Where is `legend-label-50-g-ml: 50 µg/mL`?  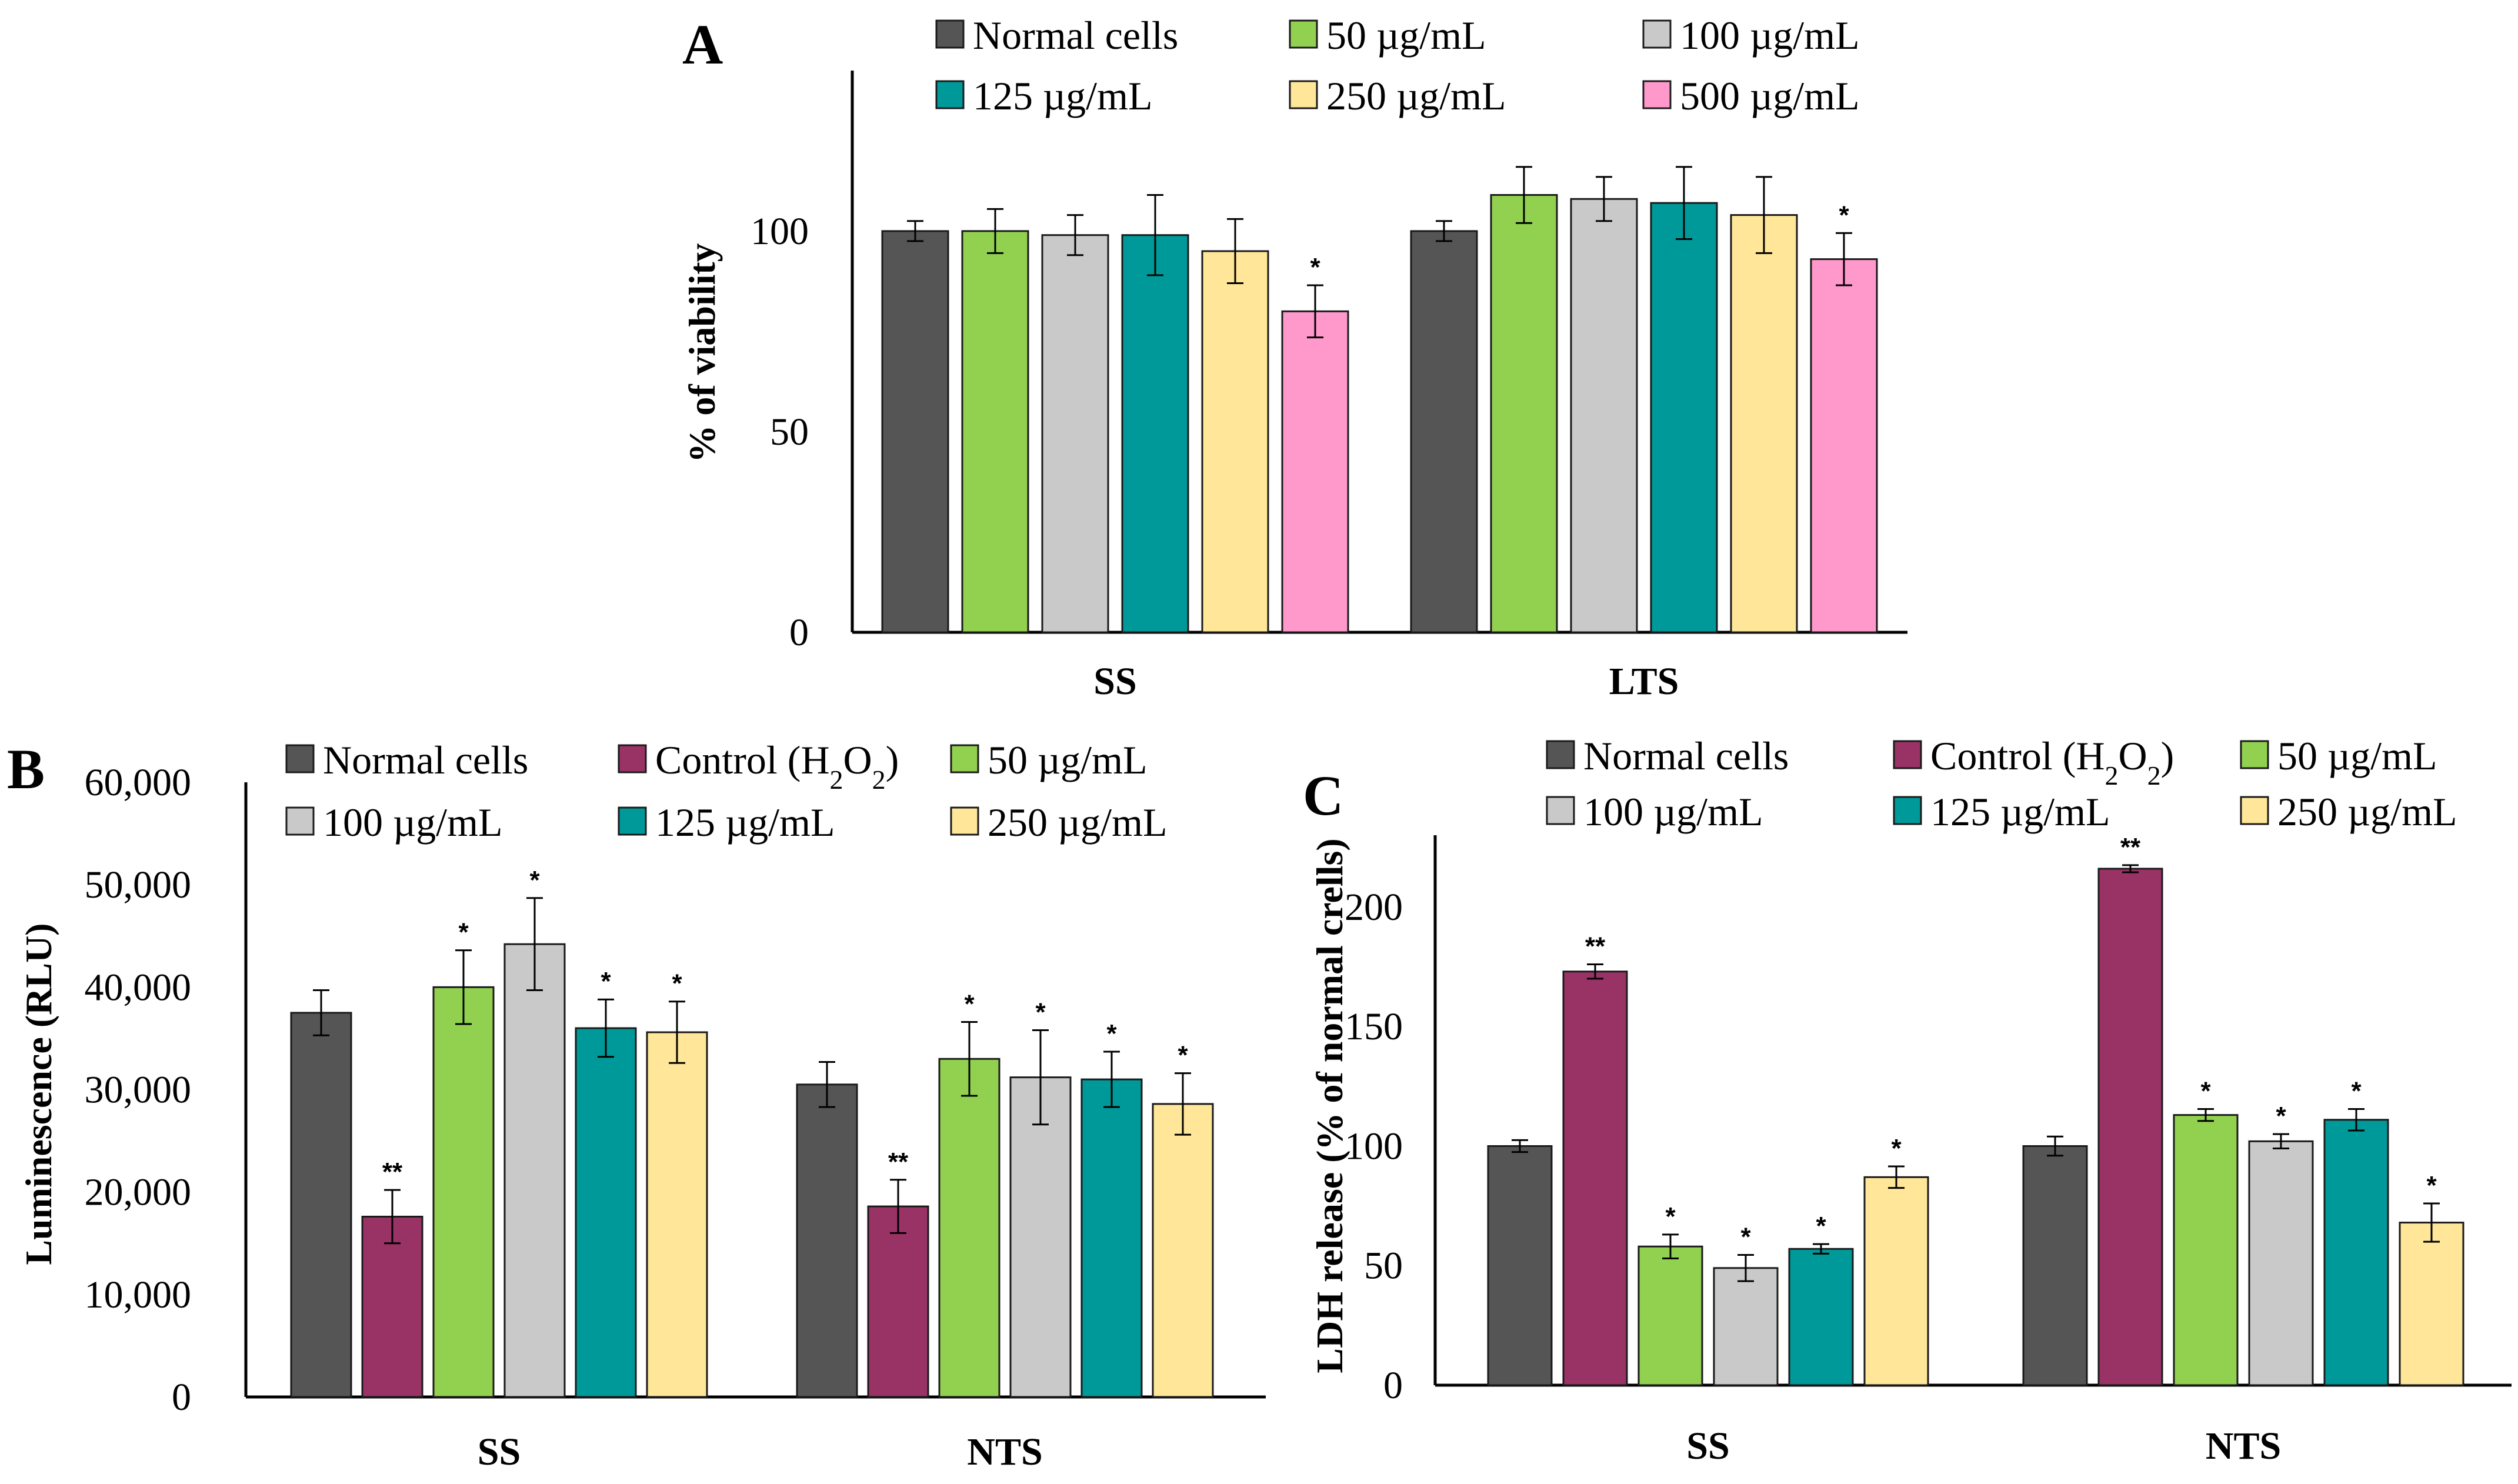 legend-label-50-g-ml: 50 µg/mL is located at coordinates (2357, 756).